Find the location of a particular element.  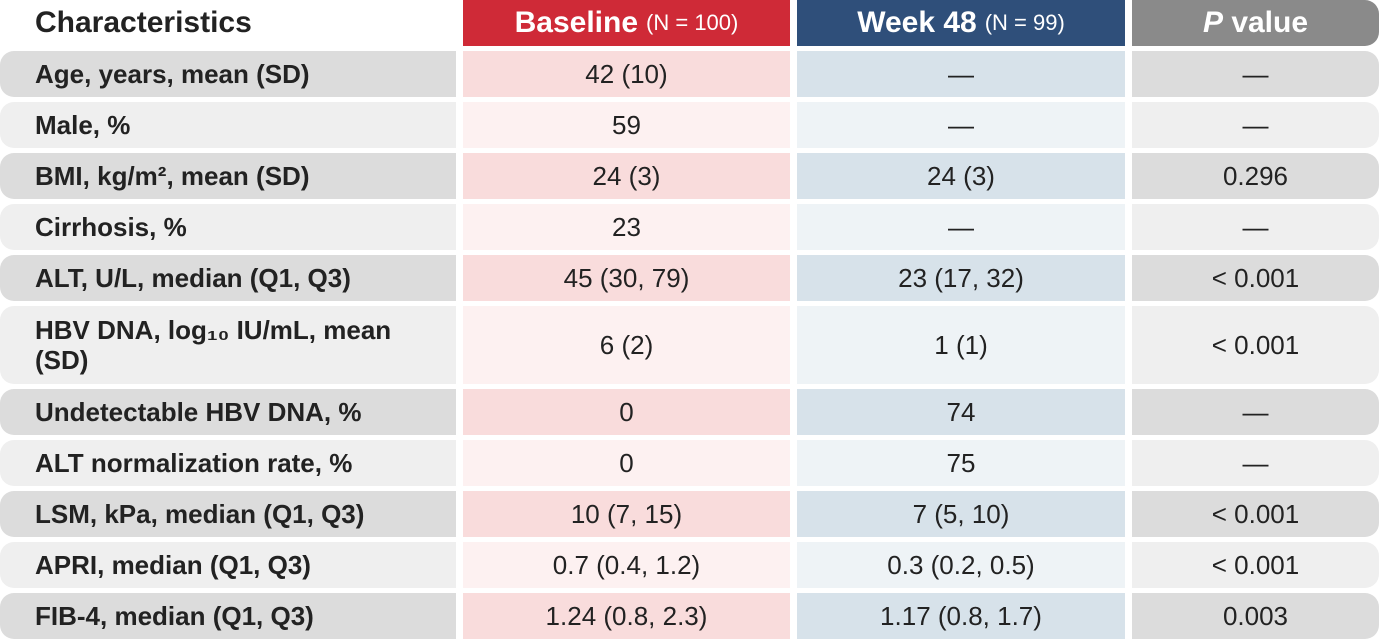

value-cell: 0.3 (0.2, 0.5) is located at coordinates (961, 565).